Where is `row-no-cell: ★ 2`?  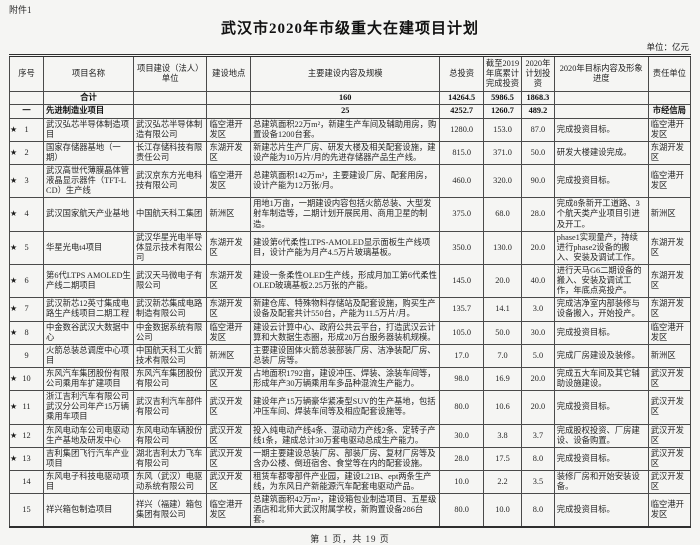 row-no-cell: ★ 2 is located at coordinates (26, 152).